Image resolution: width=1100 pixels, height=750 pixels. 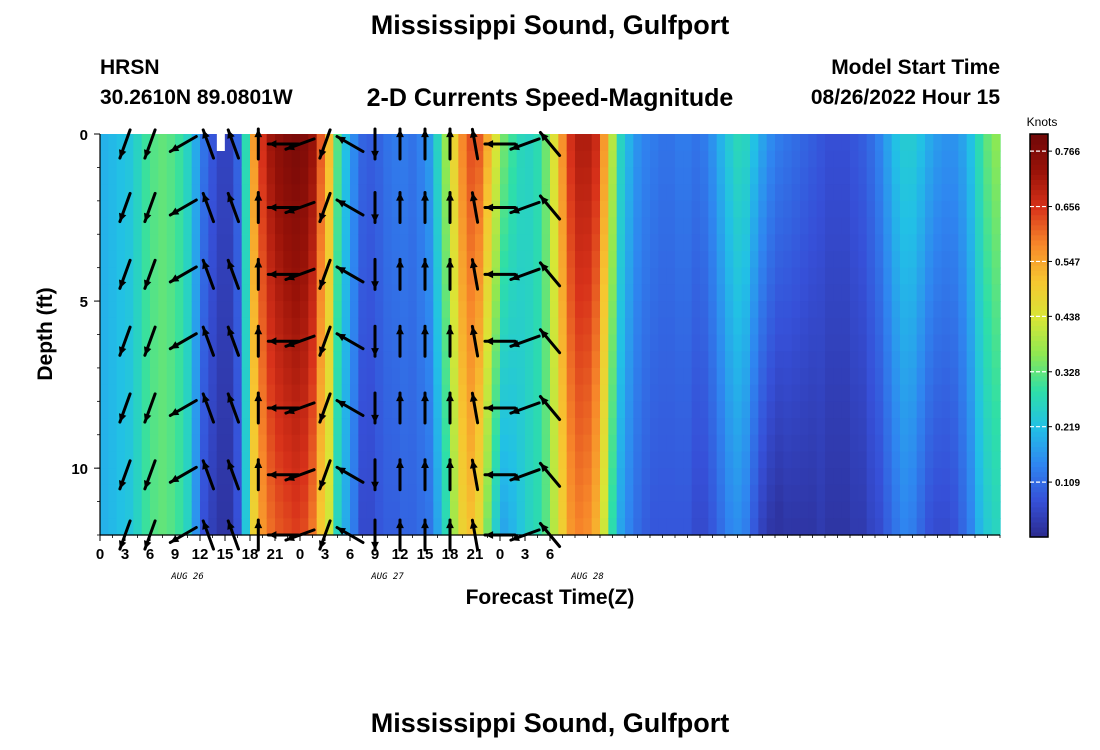 What do you see at coordinates (544, 267) in the screenshot?
I see `vector-head` at bounding box center [544, 267].